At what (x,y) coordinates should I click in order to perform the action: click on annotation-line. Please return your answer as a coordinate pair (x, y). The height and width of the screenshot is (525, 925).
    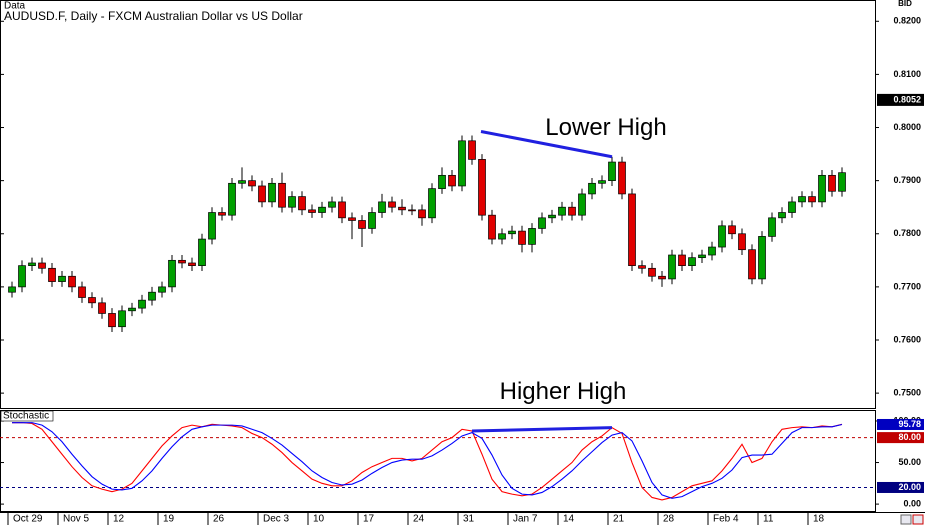
    Looking at the image, I should click on (546, 144).